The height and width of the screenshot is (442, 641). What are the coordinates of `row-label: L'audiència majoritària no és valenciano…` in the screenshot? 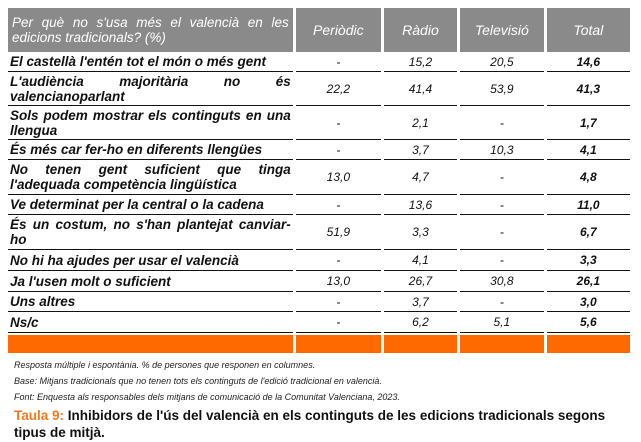 It's located at (150, 89).